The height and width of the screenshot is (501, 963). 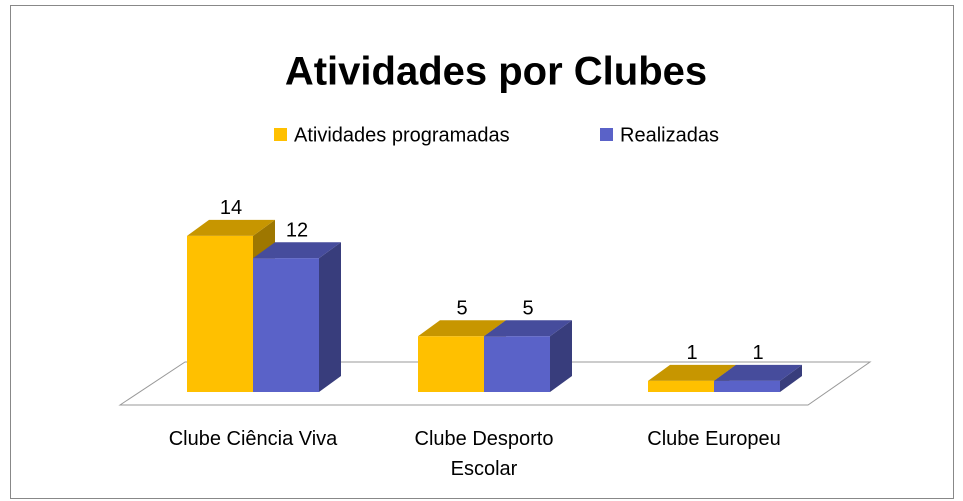 What do you see at coordinates (297, 230) in the screenshot?
I see `data-label: 12` at bounding box center [297, 230].